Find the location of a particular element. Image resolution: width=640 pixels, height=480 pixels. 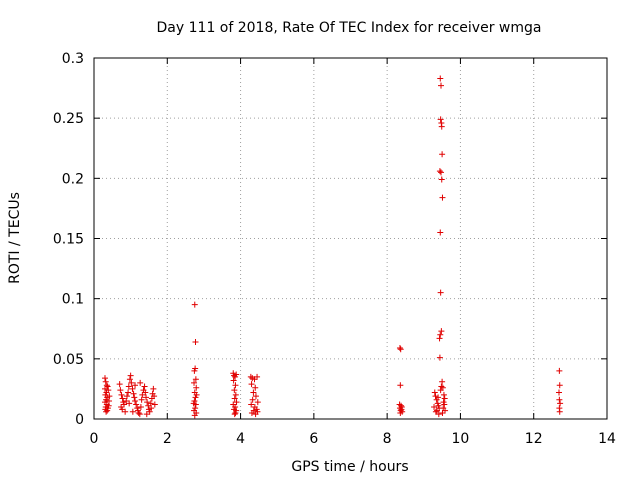

y-tick-label: 0.2 is located at coordinates (73, 179).